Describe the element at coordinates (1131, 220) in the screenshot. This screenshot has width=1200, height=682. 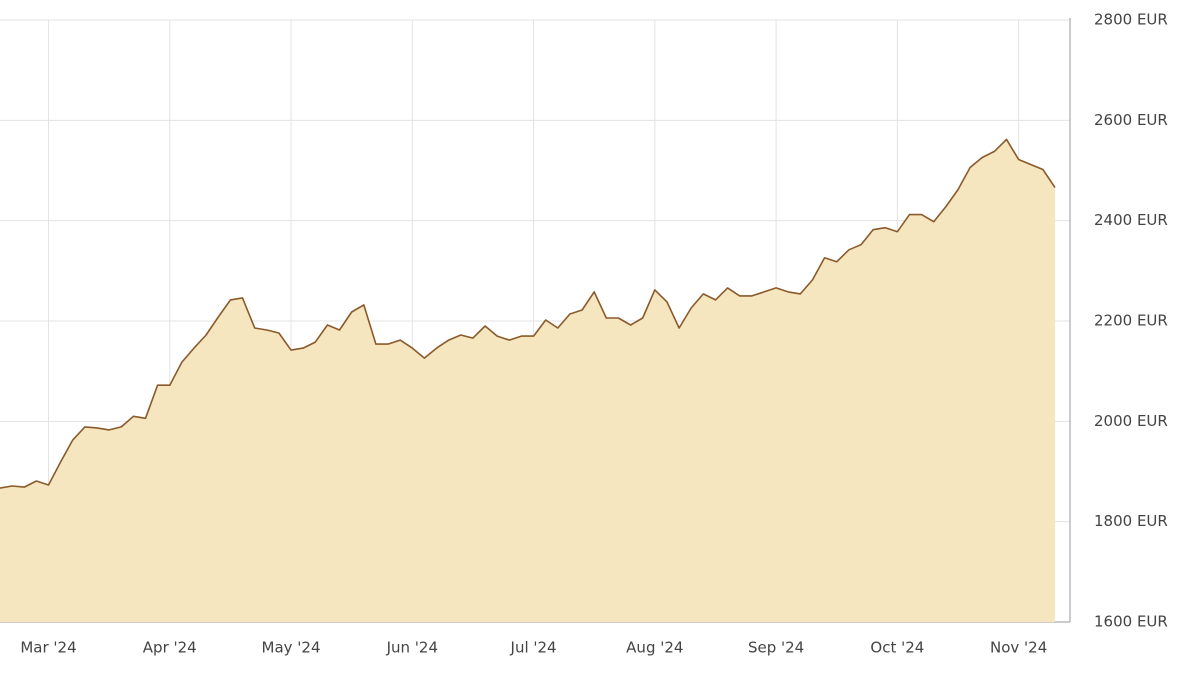
I see `y-tick-label: 2400 EUR` at that location.